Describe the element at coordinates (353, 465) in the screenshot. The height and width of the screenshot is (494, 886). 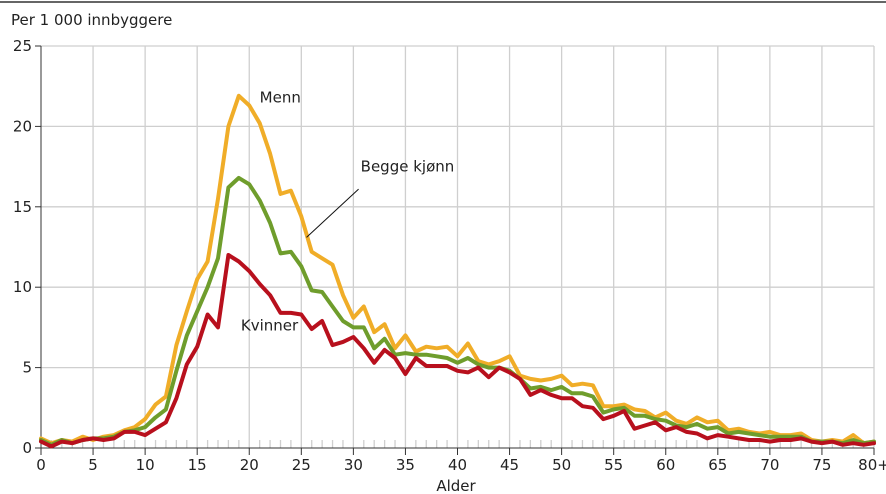
I see `x-tick-label: 30` at that location.